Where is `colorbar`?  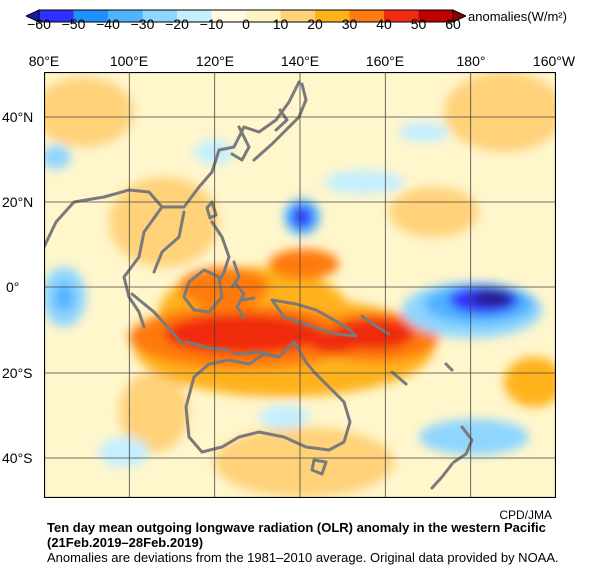 colorbar is located at coordinates (246, 16).